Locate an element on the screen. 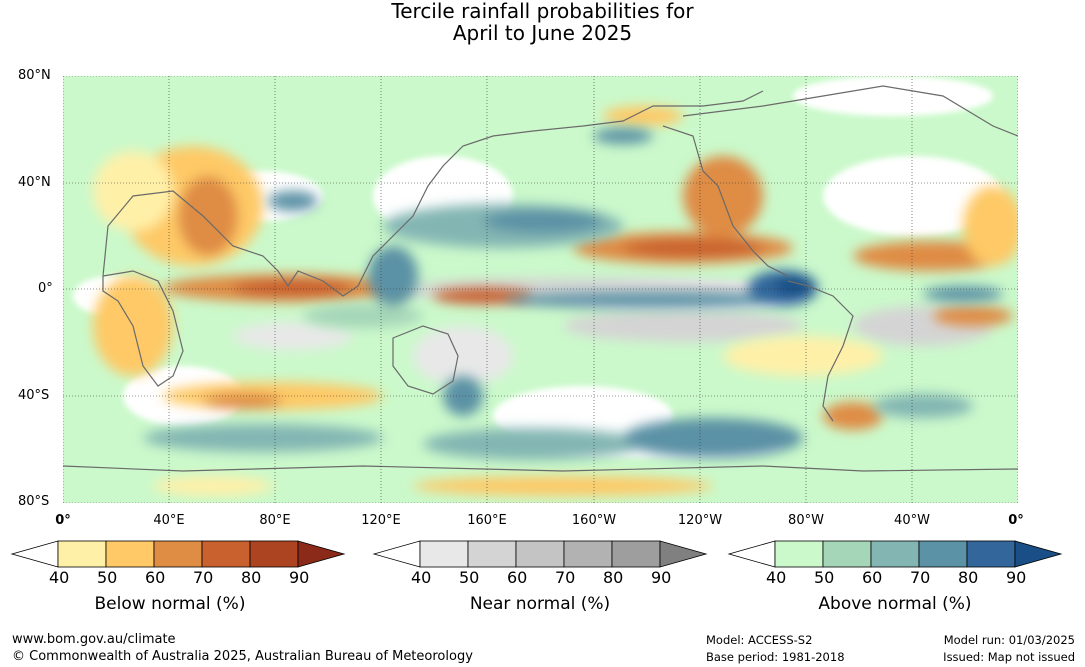  near-normal-areas is located at coordinates (613, 332).